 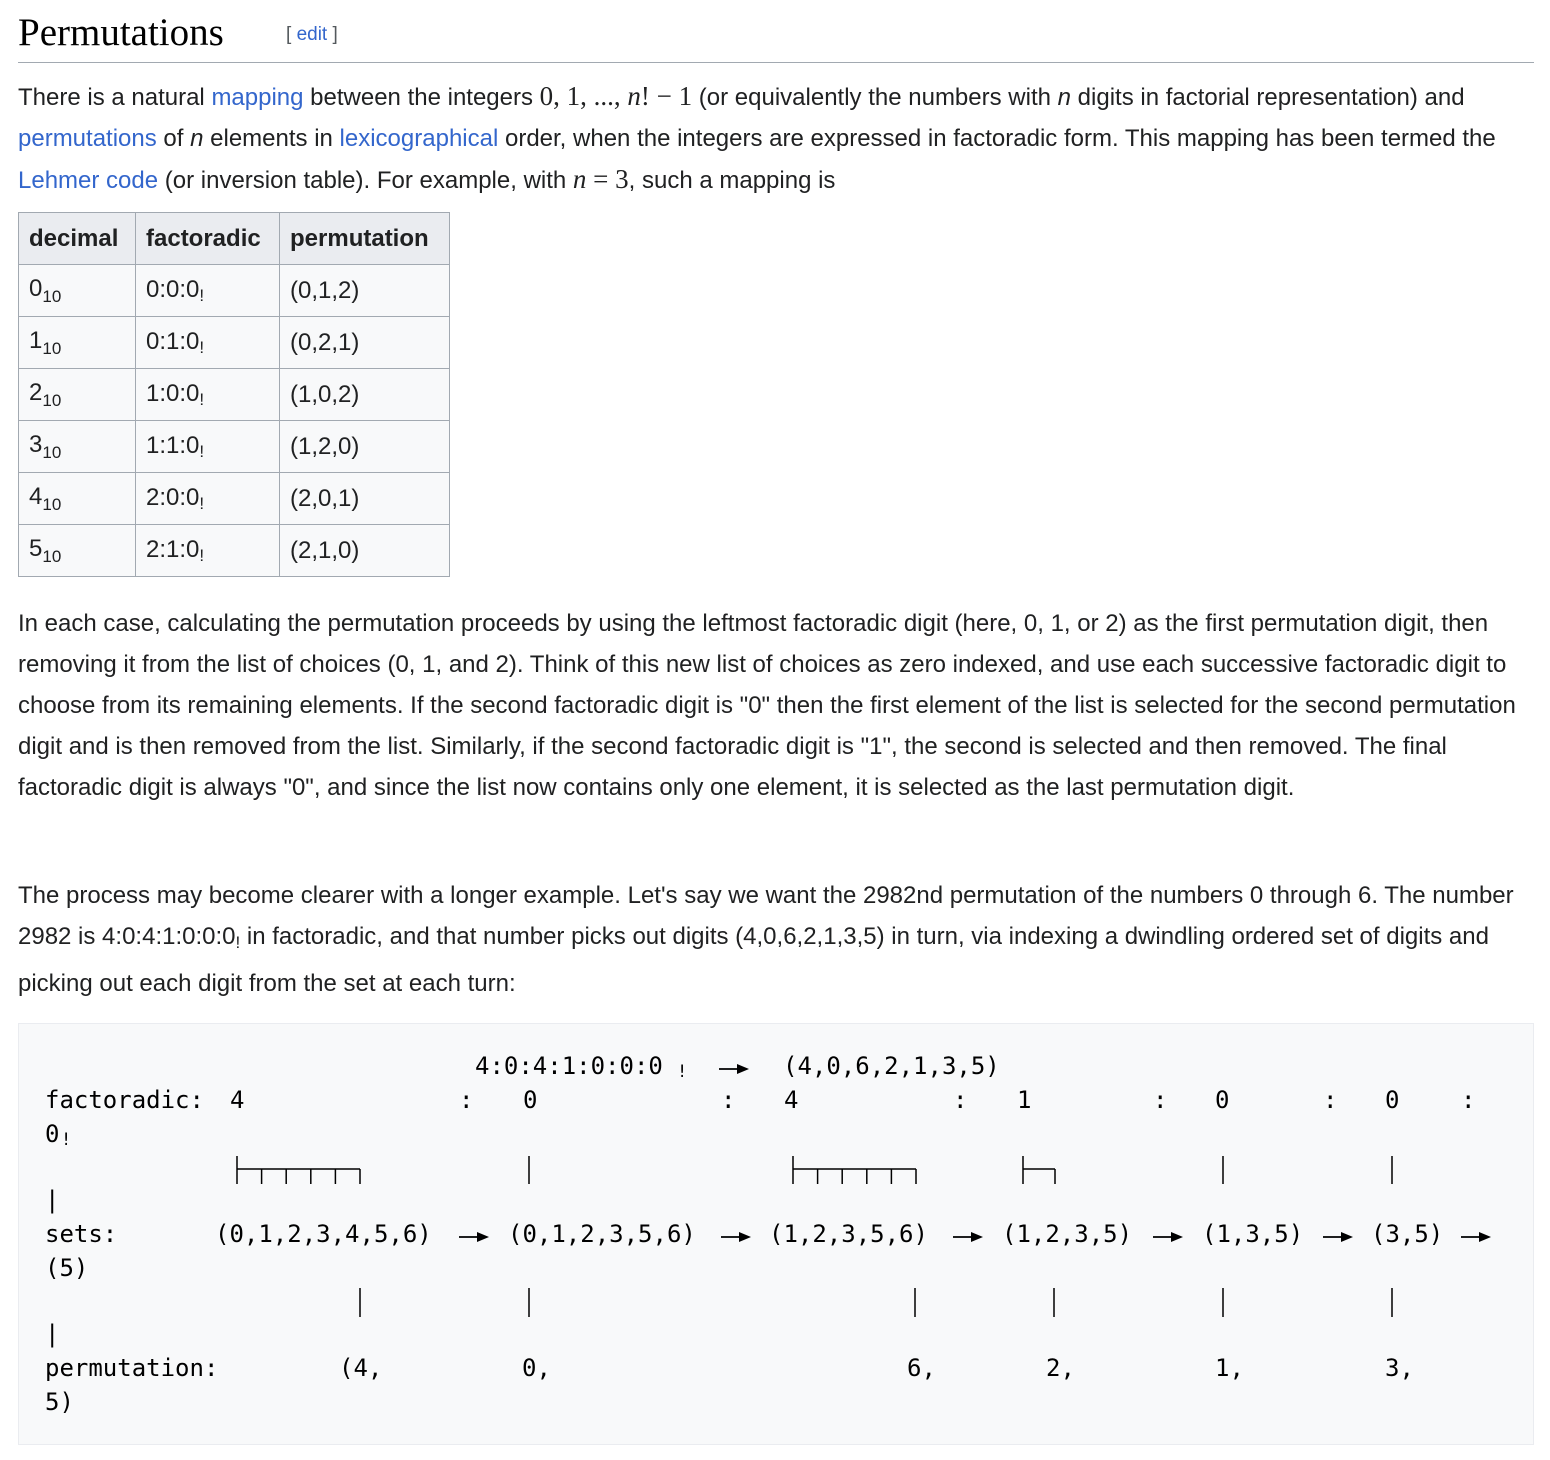 What do you see at coordinates (173, 393) in the screenshot?
I see `factoradic-value: 1:0:0` at bounding box center [173, 393].